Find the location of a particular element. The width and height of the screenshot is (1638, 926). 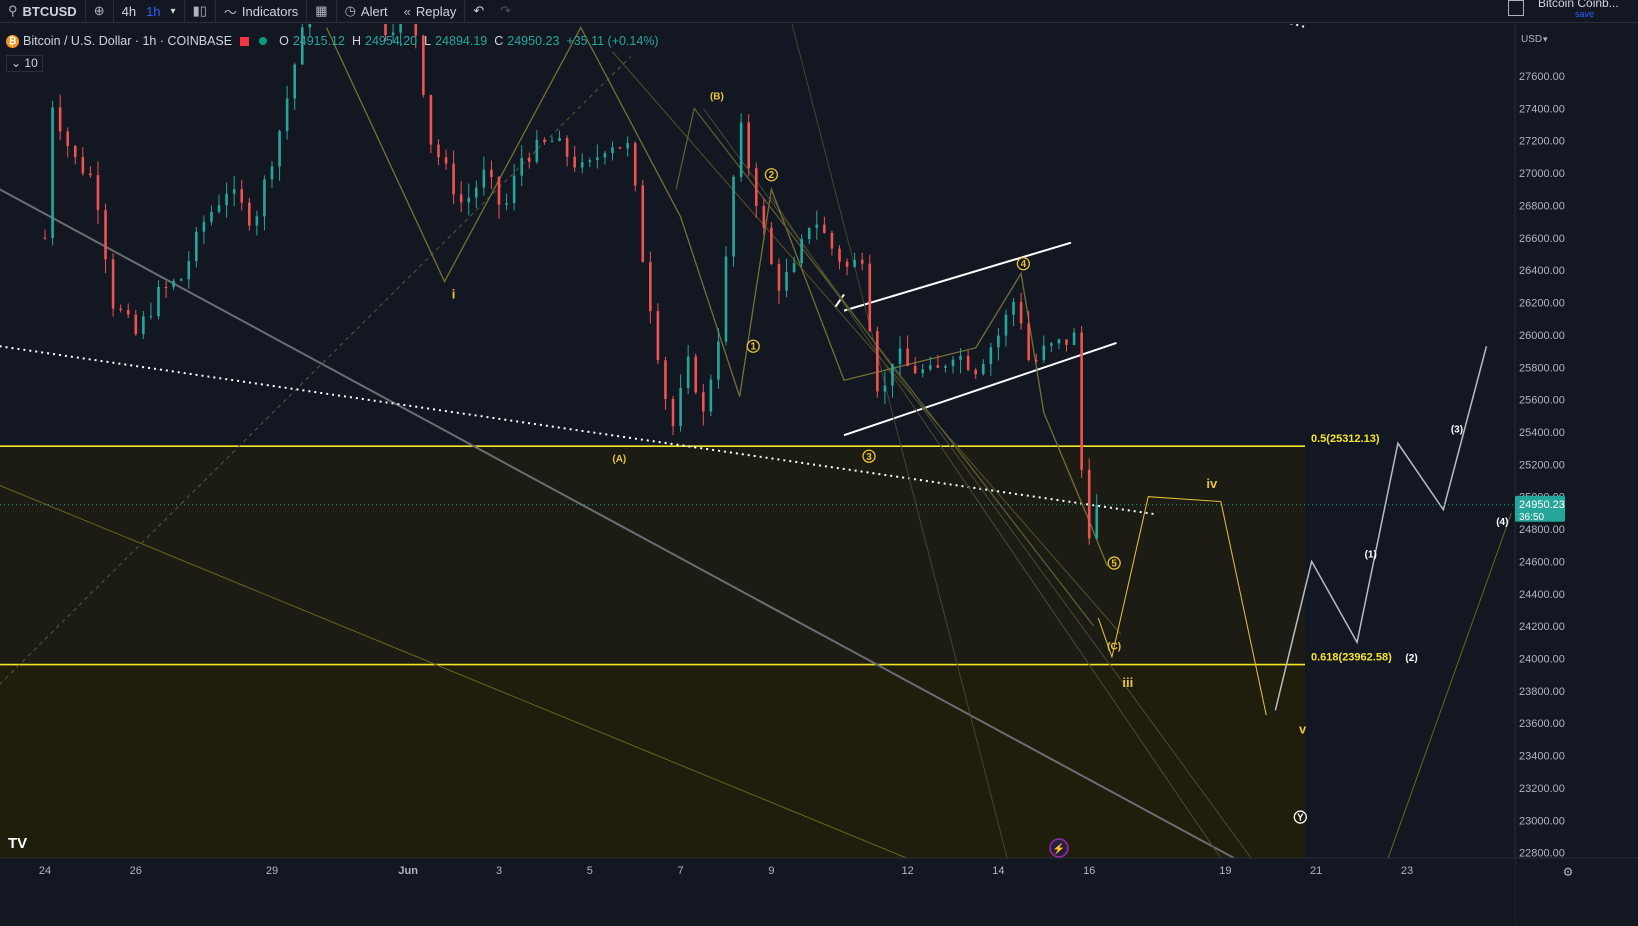

redo-button: ↷ is located at coordinates (505, 11).